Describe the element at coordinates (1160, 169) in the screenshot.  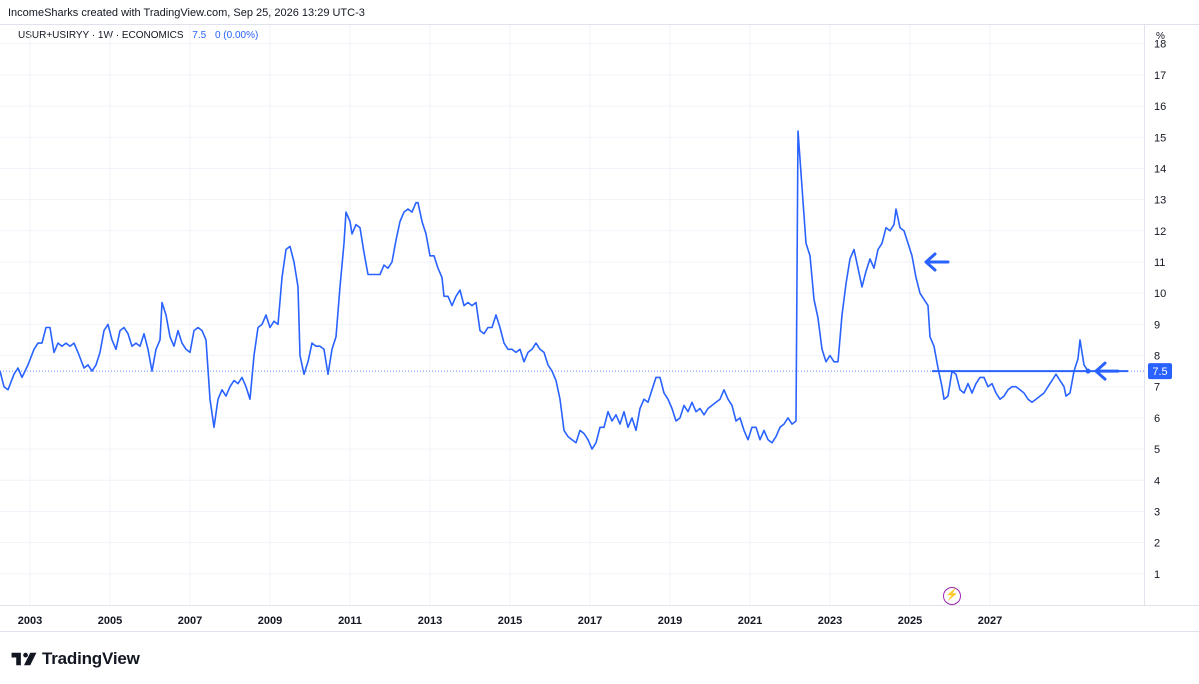
I see `y-tick-label: 14` at that location.